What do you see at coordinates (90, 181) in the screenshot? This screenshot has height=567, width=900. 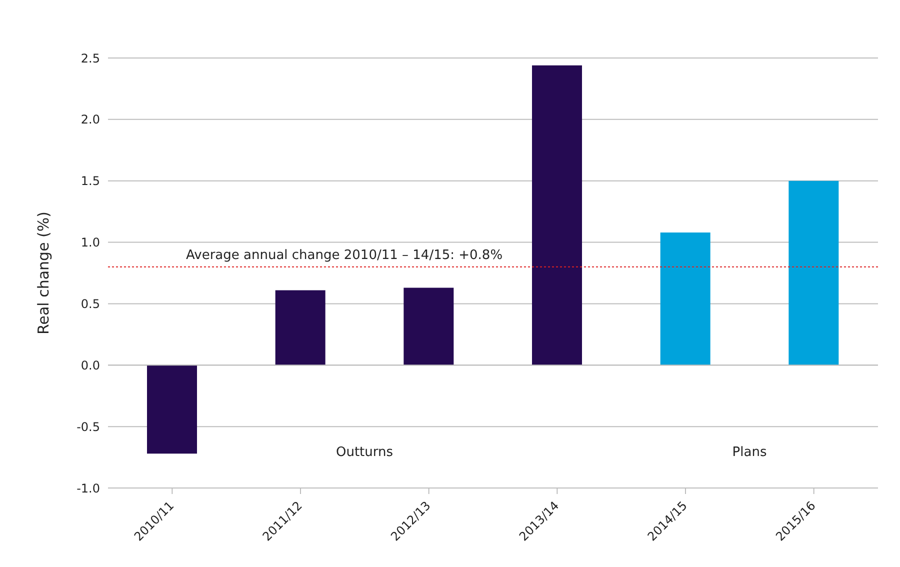 I see `y-tick-label: 1.5` at bounding box center [90, 181].